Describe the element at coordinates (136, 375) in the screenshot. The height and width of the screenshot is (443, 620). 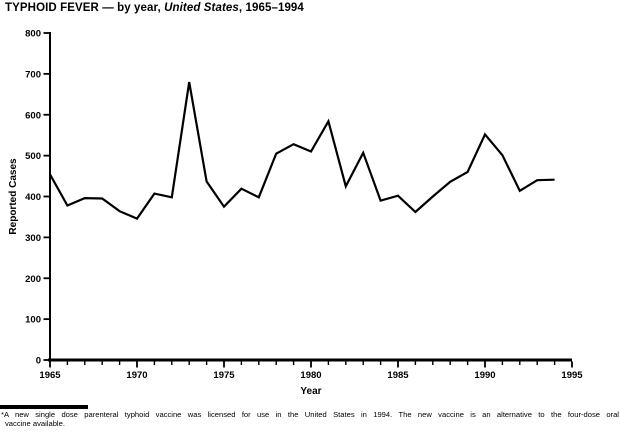
I see `x-tick-label: 1970` at that location.